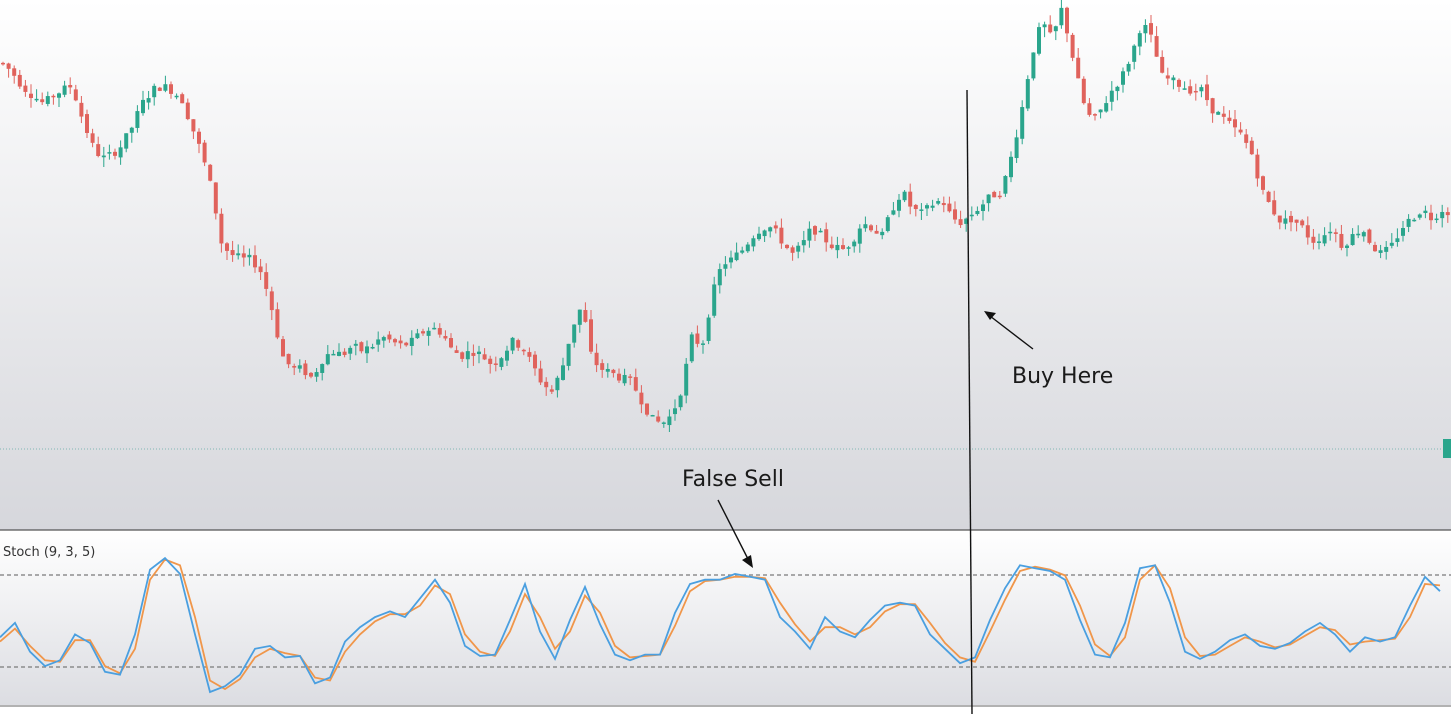 Image resolution: width=1451 pixels, height=714 pixels. What do you see at coordinates (969, 401) in the screenshot?
I see `signal-vertical-line` at bounding box center [969, 401].